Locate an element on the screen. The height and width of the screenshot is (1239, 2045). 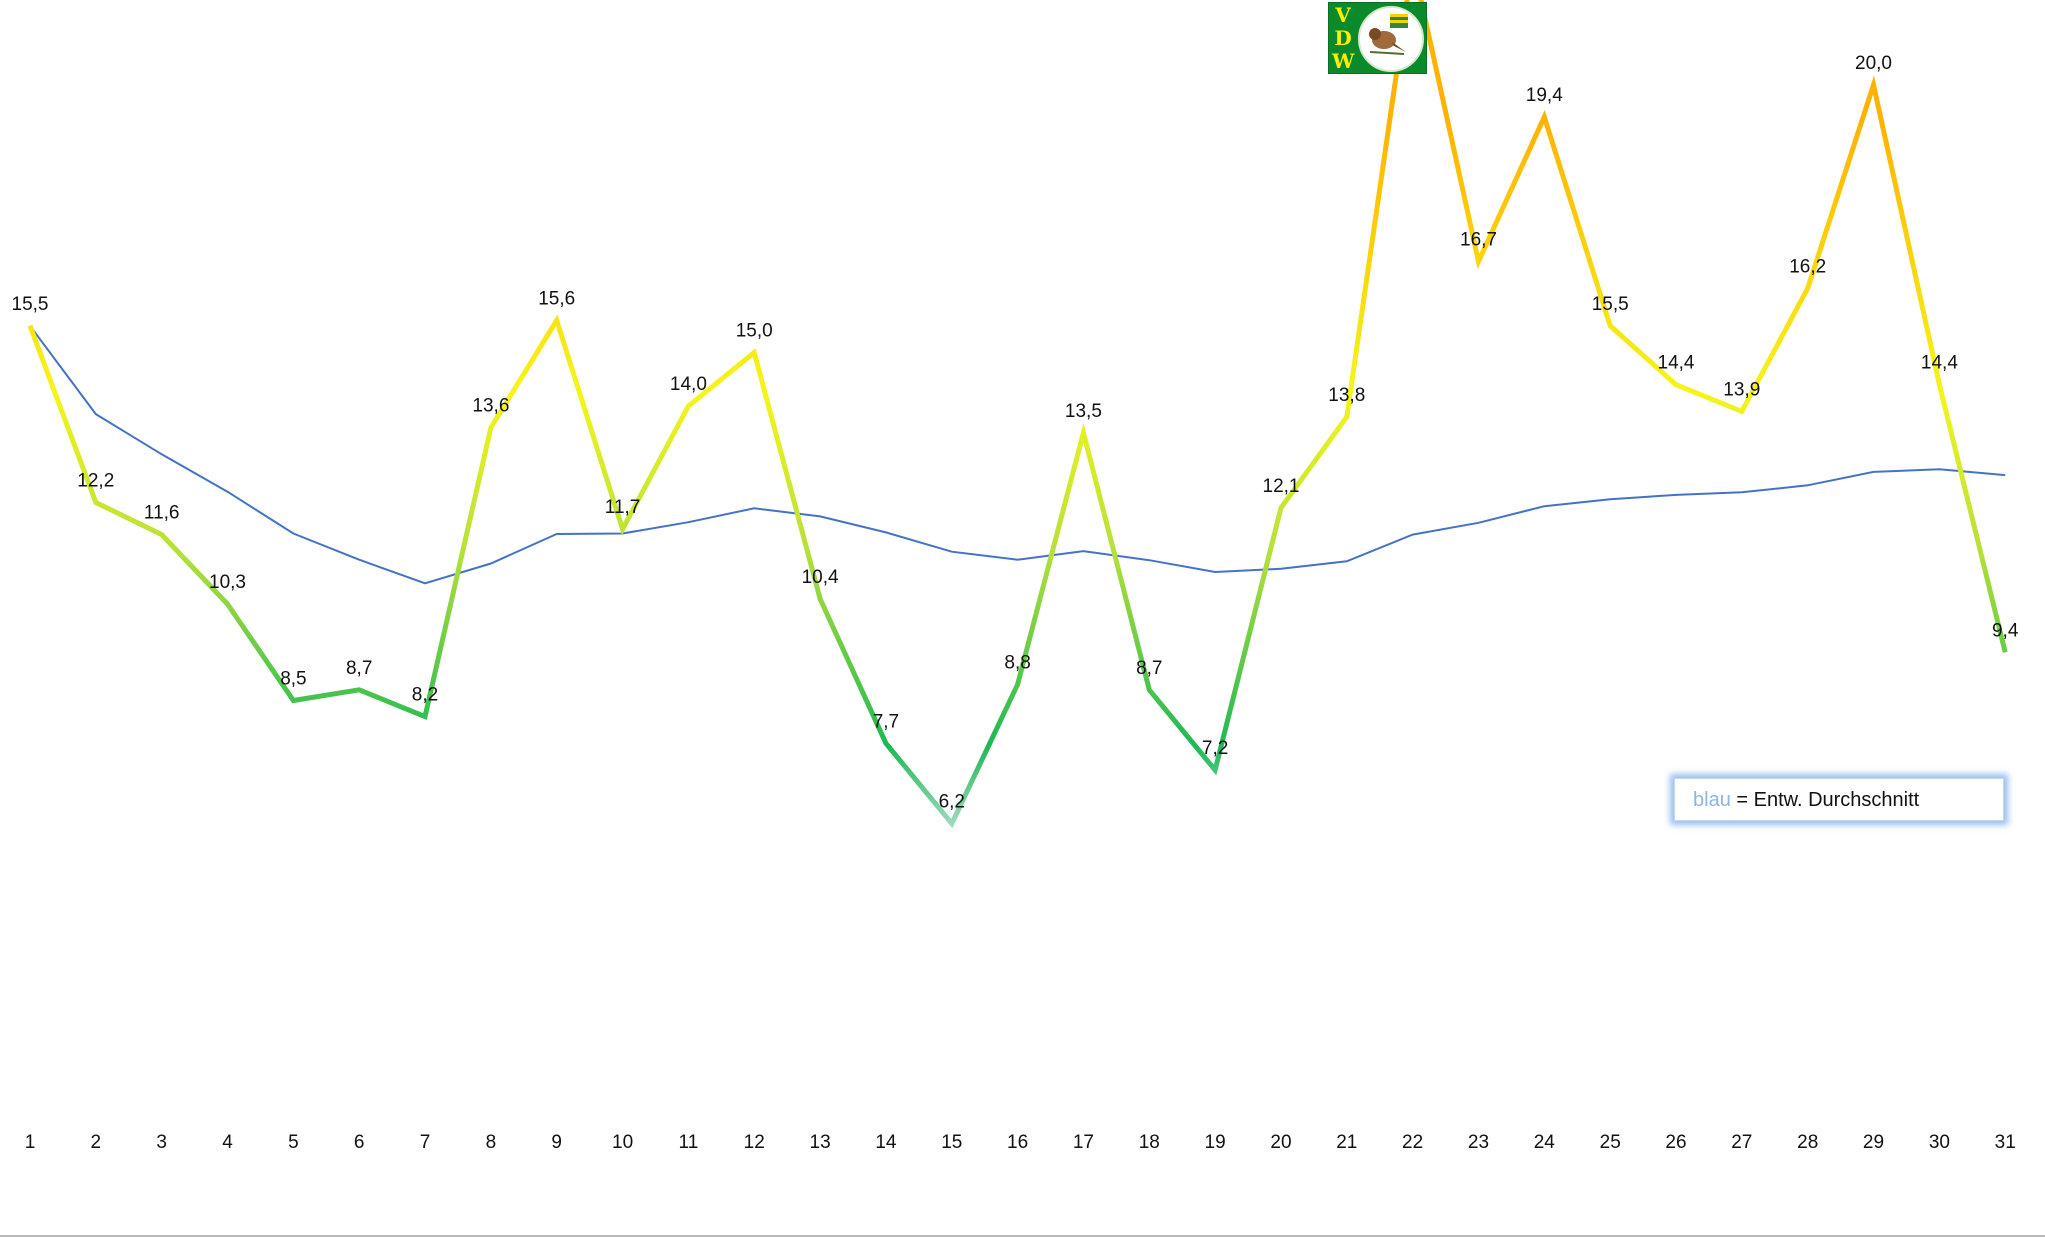
data-label: 14,0 is located at coordinates (688, 384).